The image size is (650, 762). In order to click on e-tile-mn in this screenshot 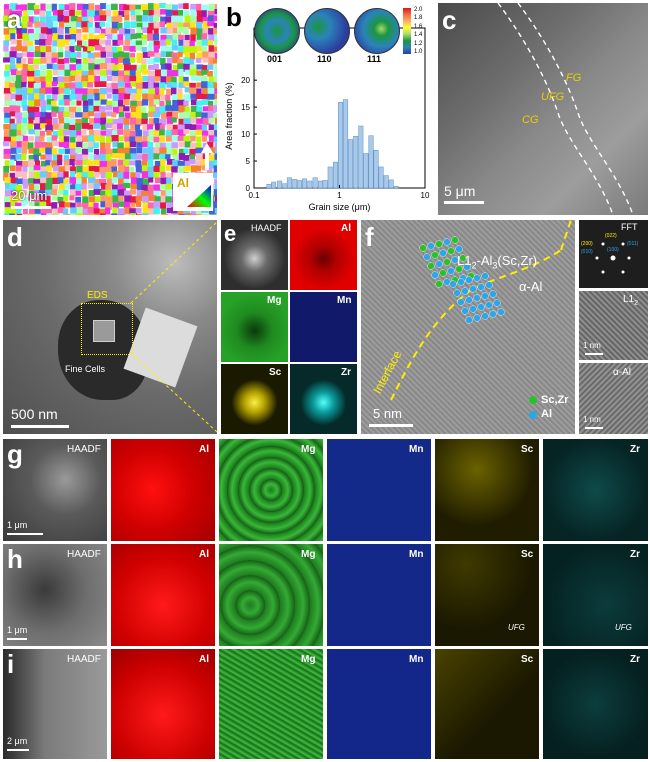, I will do `click(323, 327)`.